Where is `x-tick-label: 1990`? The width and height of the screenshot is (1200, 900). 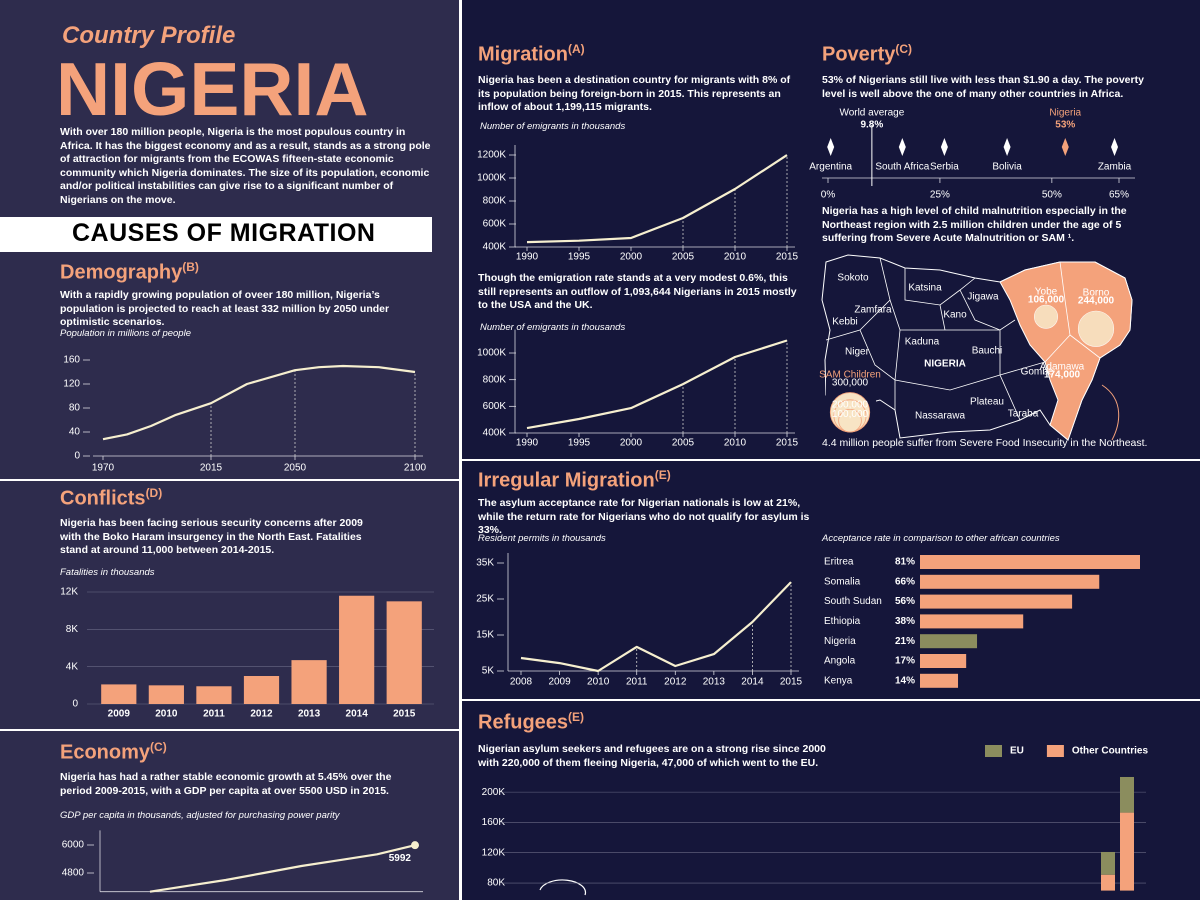 x-tick-label: 1990 is located at coordinates (527, 443).